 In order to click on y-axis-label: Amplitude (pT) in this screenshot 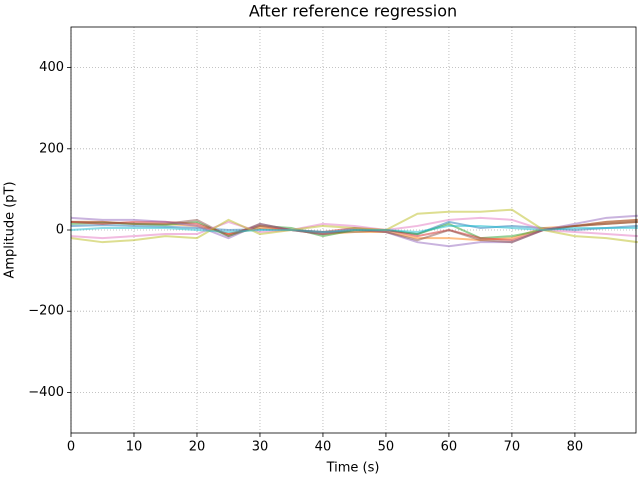, I will do `click(10, 229)`.